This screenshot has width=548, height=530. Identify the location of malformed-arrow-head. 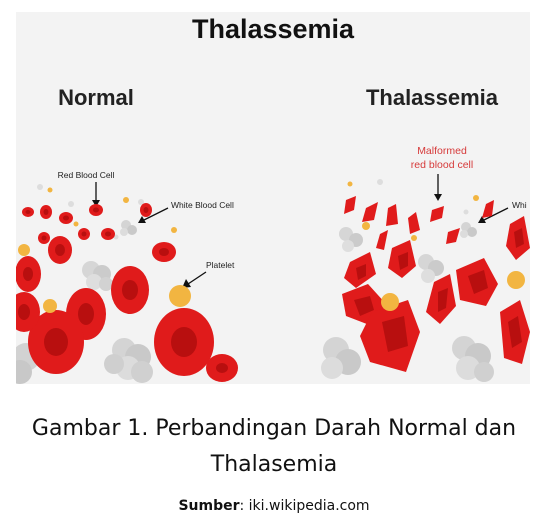
(438, 197).